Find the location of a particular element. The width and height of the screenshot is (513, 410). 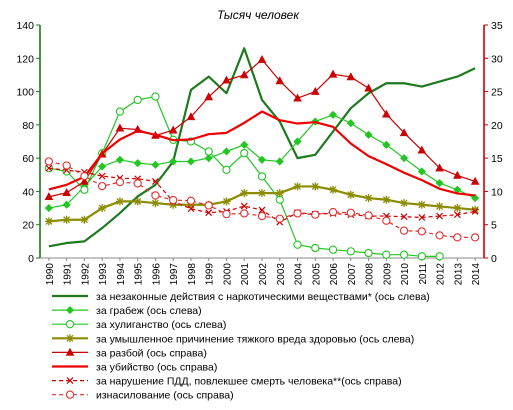

left-axis-tick-label: 120 is located at coordinates (25, 59).